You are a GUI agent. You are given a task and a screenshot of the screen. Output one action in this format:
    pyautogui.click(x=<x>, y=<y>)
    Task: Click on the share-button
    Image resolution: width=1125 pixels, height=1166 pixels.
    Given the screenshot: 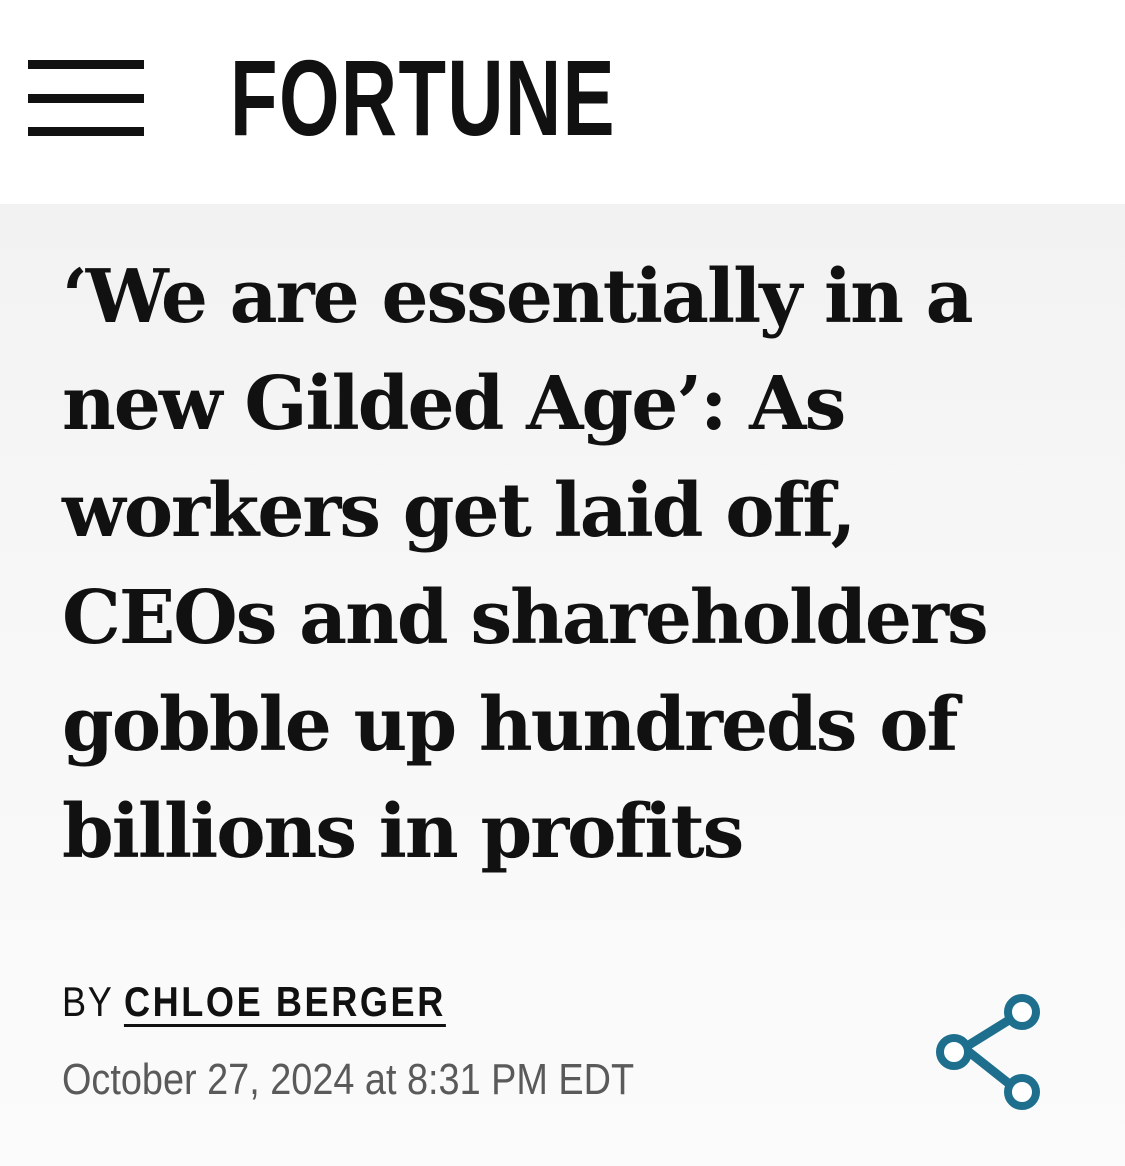 What is the action you would take?
    pyautogui.click(x=992, y=1050)
    